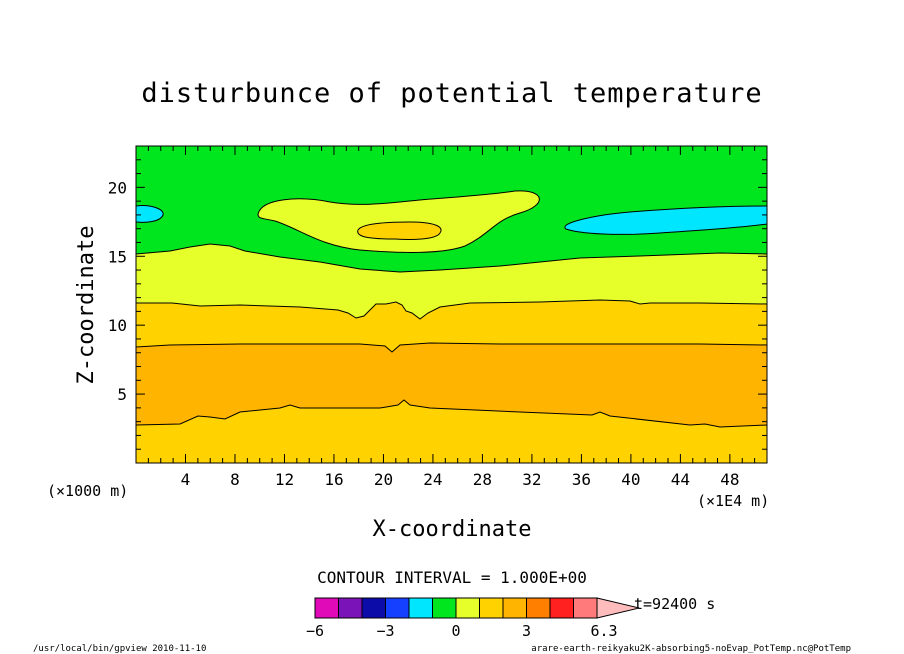 The width and height of the screenshot is (904, 654). I want to click on contour-line-0-right, so click(666, 220).